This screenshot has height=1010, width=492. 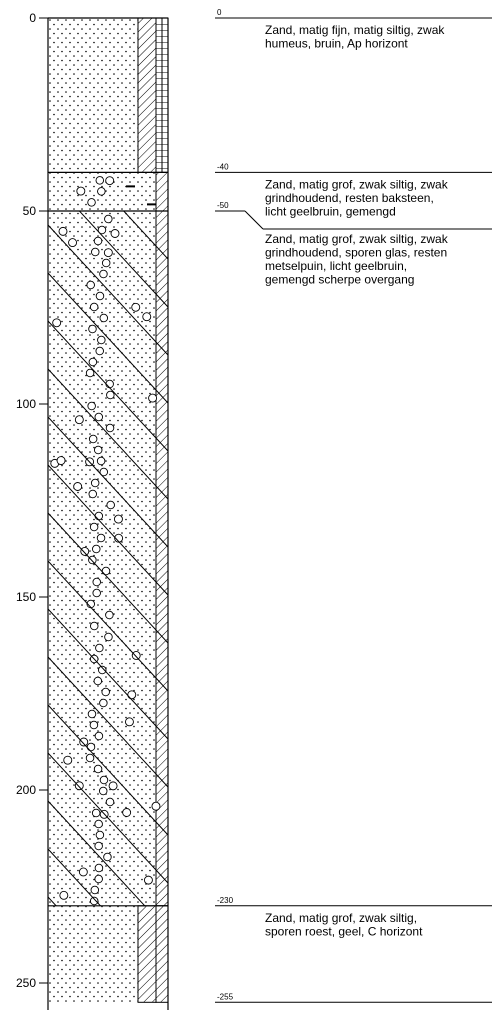 What do you see at coordinates (26, 983) in the screenshot?
I see `axis-tick-label: 250` at bounding box center [26, 983].